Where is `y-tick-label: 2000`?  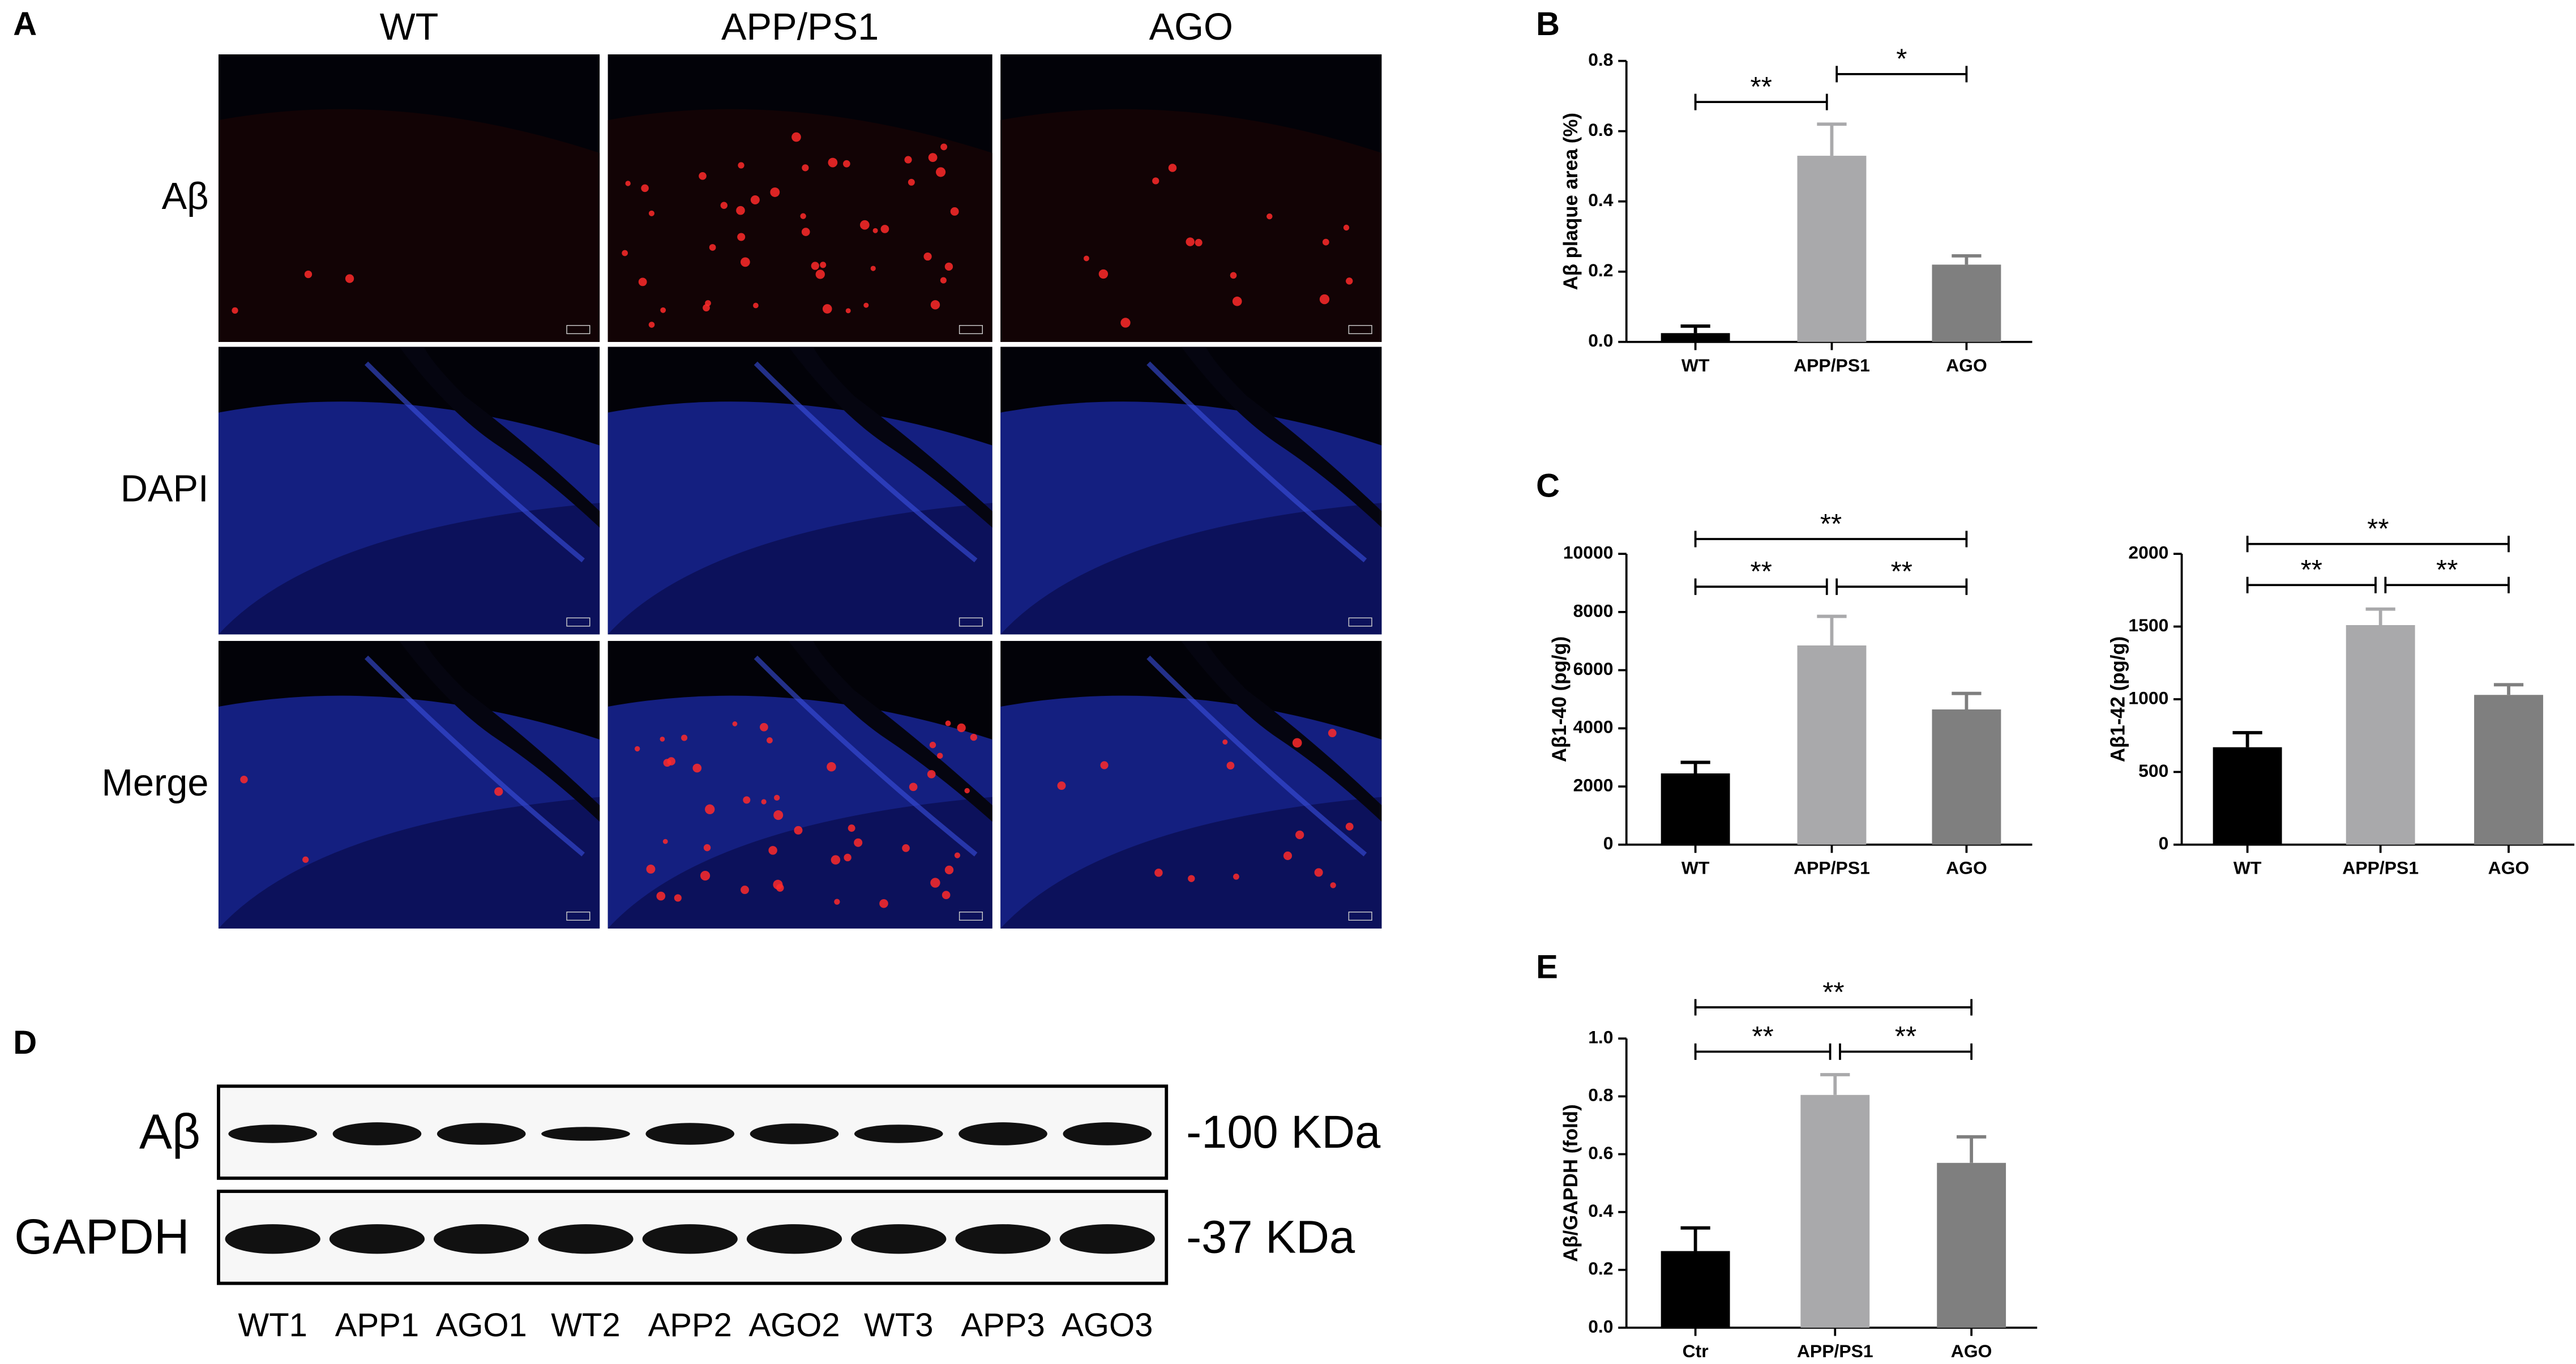 y-tick-label: 2000 is located at coordinates (2148, 552).